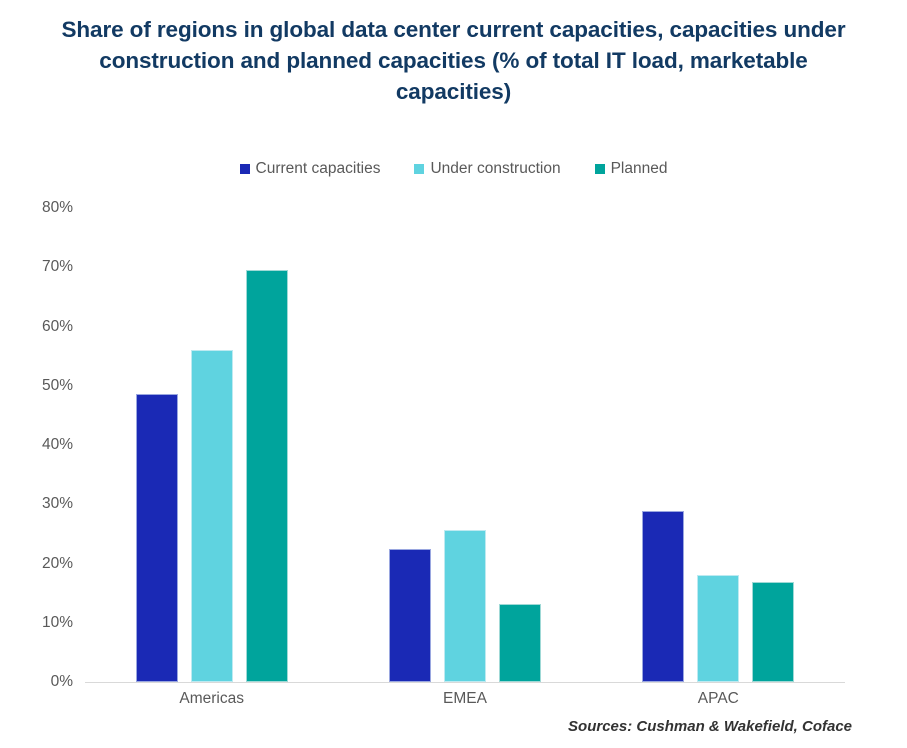 Image resolution: width=907 pixels, height=748 pixels. Describe the element at coordinates (443, 326) in the screenshot. I see `gridline: 60%` at that location.